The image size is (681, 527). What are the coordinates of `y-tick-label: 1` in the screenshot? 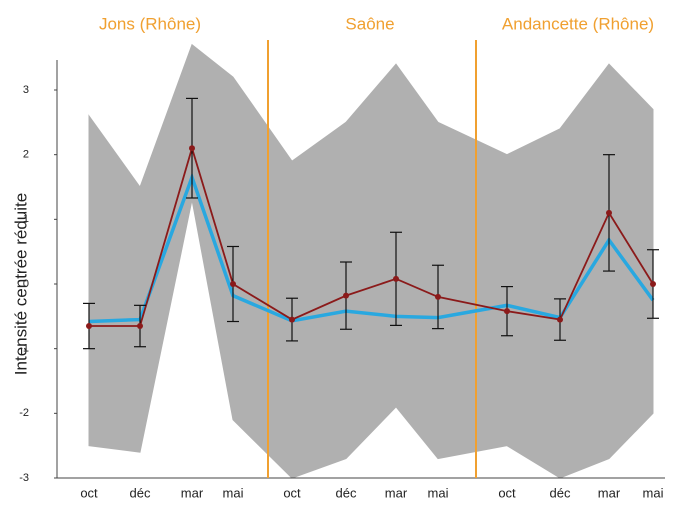 It's located at (26, 219).